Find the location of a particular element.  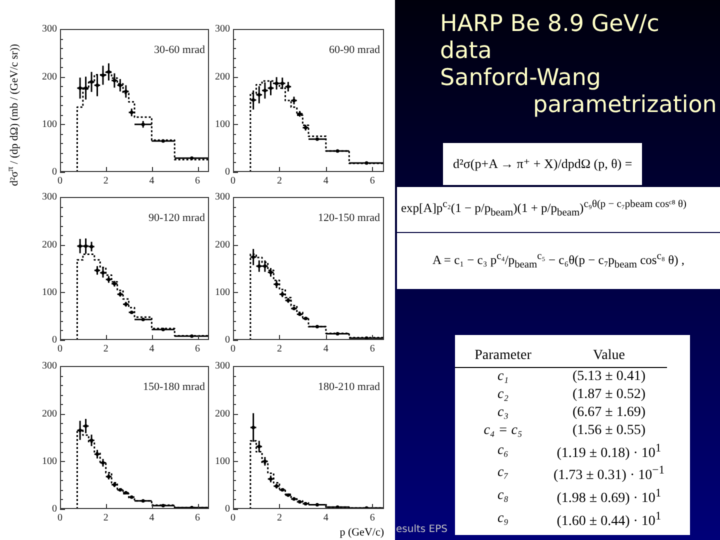

annotation: 90-120 mrad is located at coordinates (177, 218).